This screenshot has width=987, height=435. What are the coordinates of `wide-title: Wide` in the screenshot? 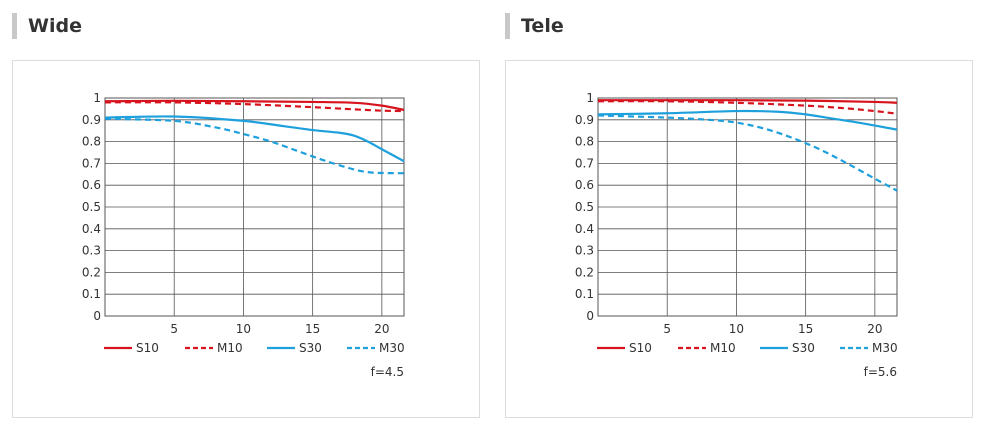 It's located at (55, 26).